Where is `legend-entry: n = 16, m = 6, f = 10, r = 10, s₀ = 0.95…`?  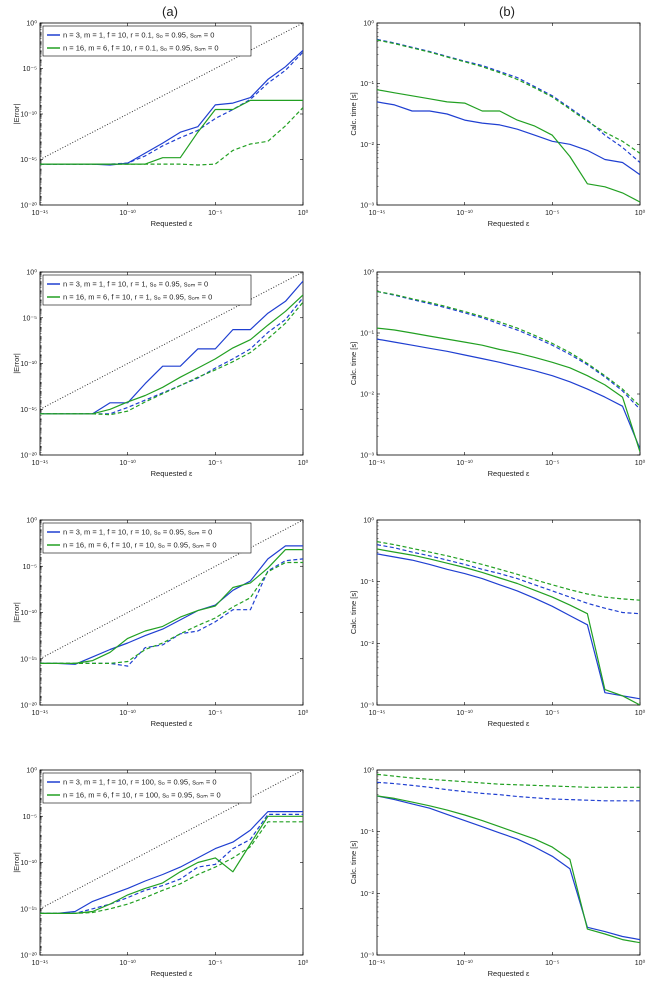 legend-entry: n = 16, m = 6, f = 10, r = 10, s₀ = 0.95… is located at coordinates (140, 545).